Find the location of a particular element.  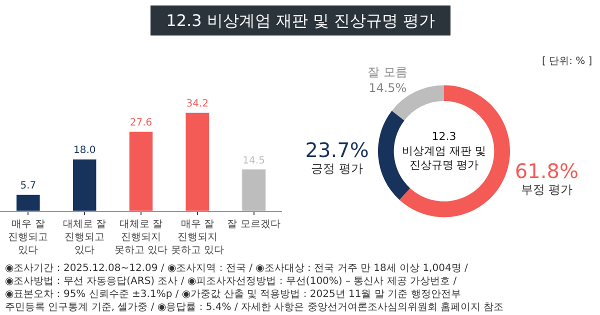

x-tick-label: 매우 잘 진행되지 못하고 있다 is located at coordinates (197, 237).